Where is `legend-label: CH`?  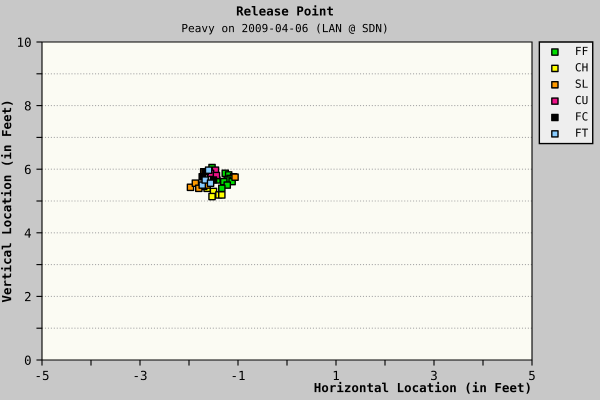 legend-label: CH is located at coordinates (582, 67).